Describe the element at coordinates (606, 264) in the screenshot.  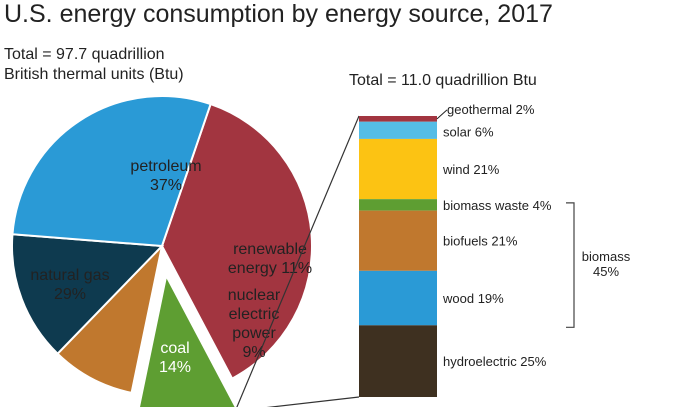
I see `biomass-bracket-label: biomass 45%` at that location.